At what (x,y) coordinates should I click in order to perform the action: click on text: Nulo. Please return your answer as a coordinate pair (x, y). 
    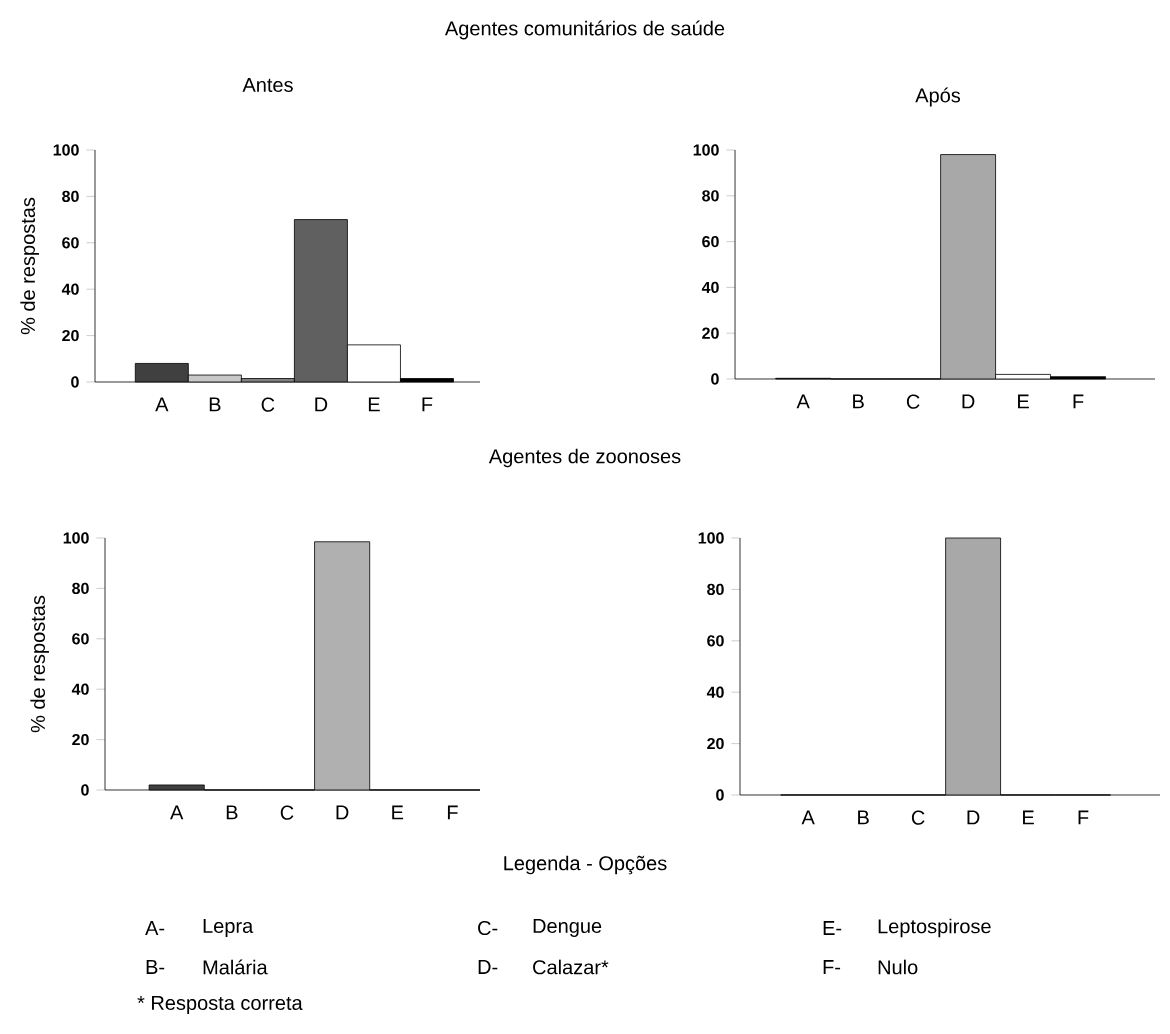
    Looking at the image, I should click on (898, 967).